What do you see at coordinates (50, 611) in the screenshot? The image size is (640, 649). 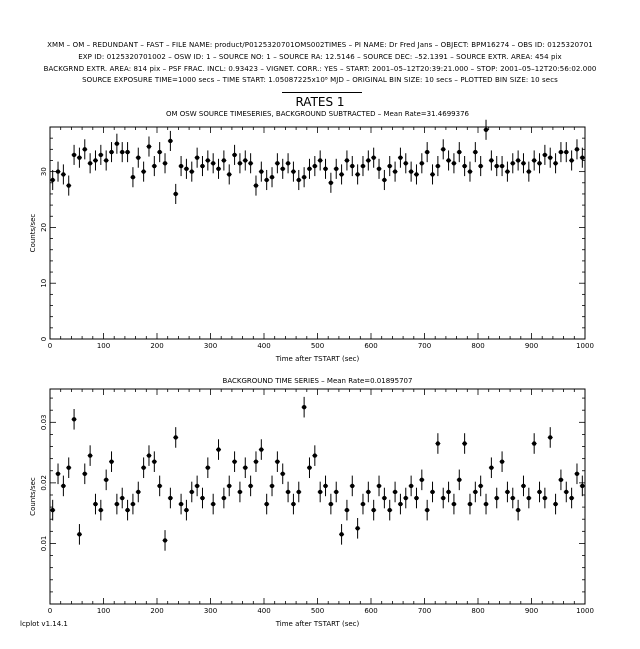 I see `chart-2-x-tick-label: 0` at bounding box center [50, 611].